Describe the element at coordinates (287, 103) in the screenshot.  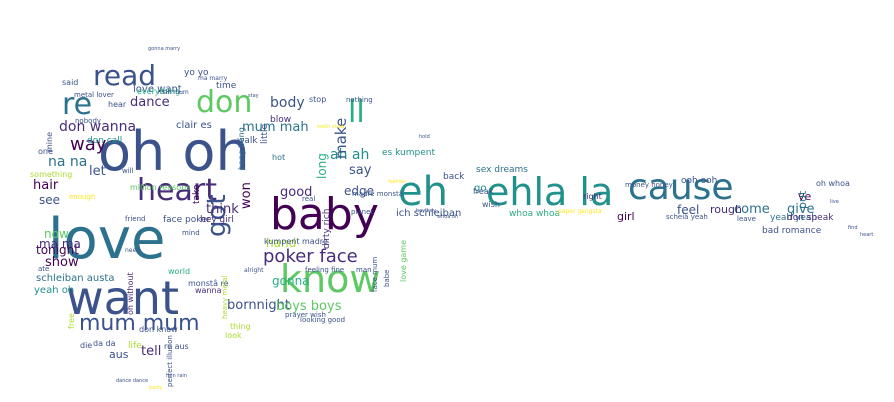
I see `word-body: body` at that location.